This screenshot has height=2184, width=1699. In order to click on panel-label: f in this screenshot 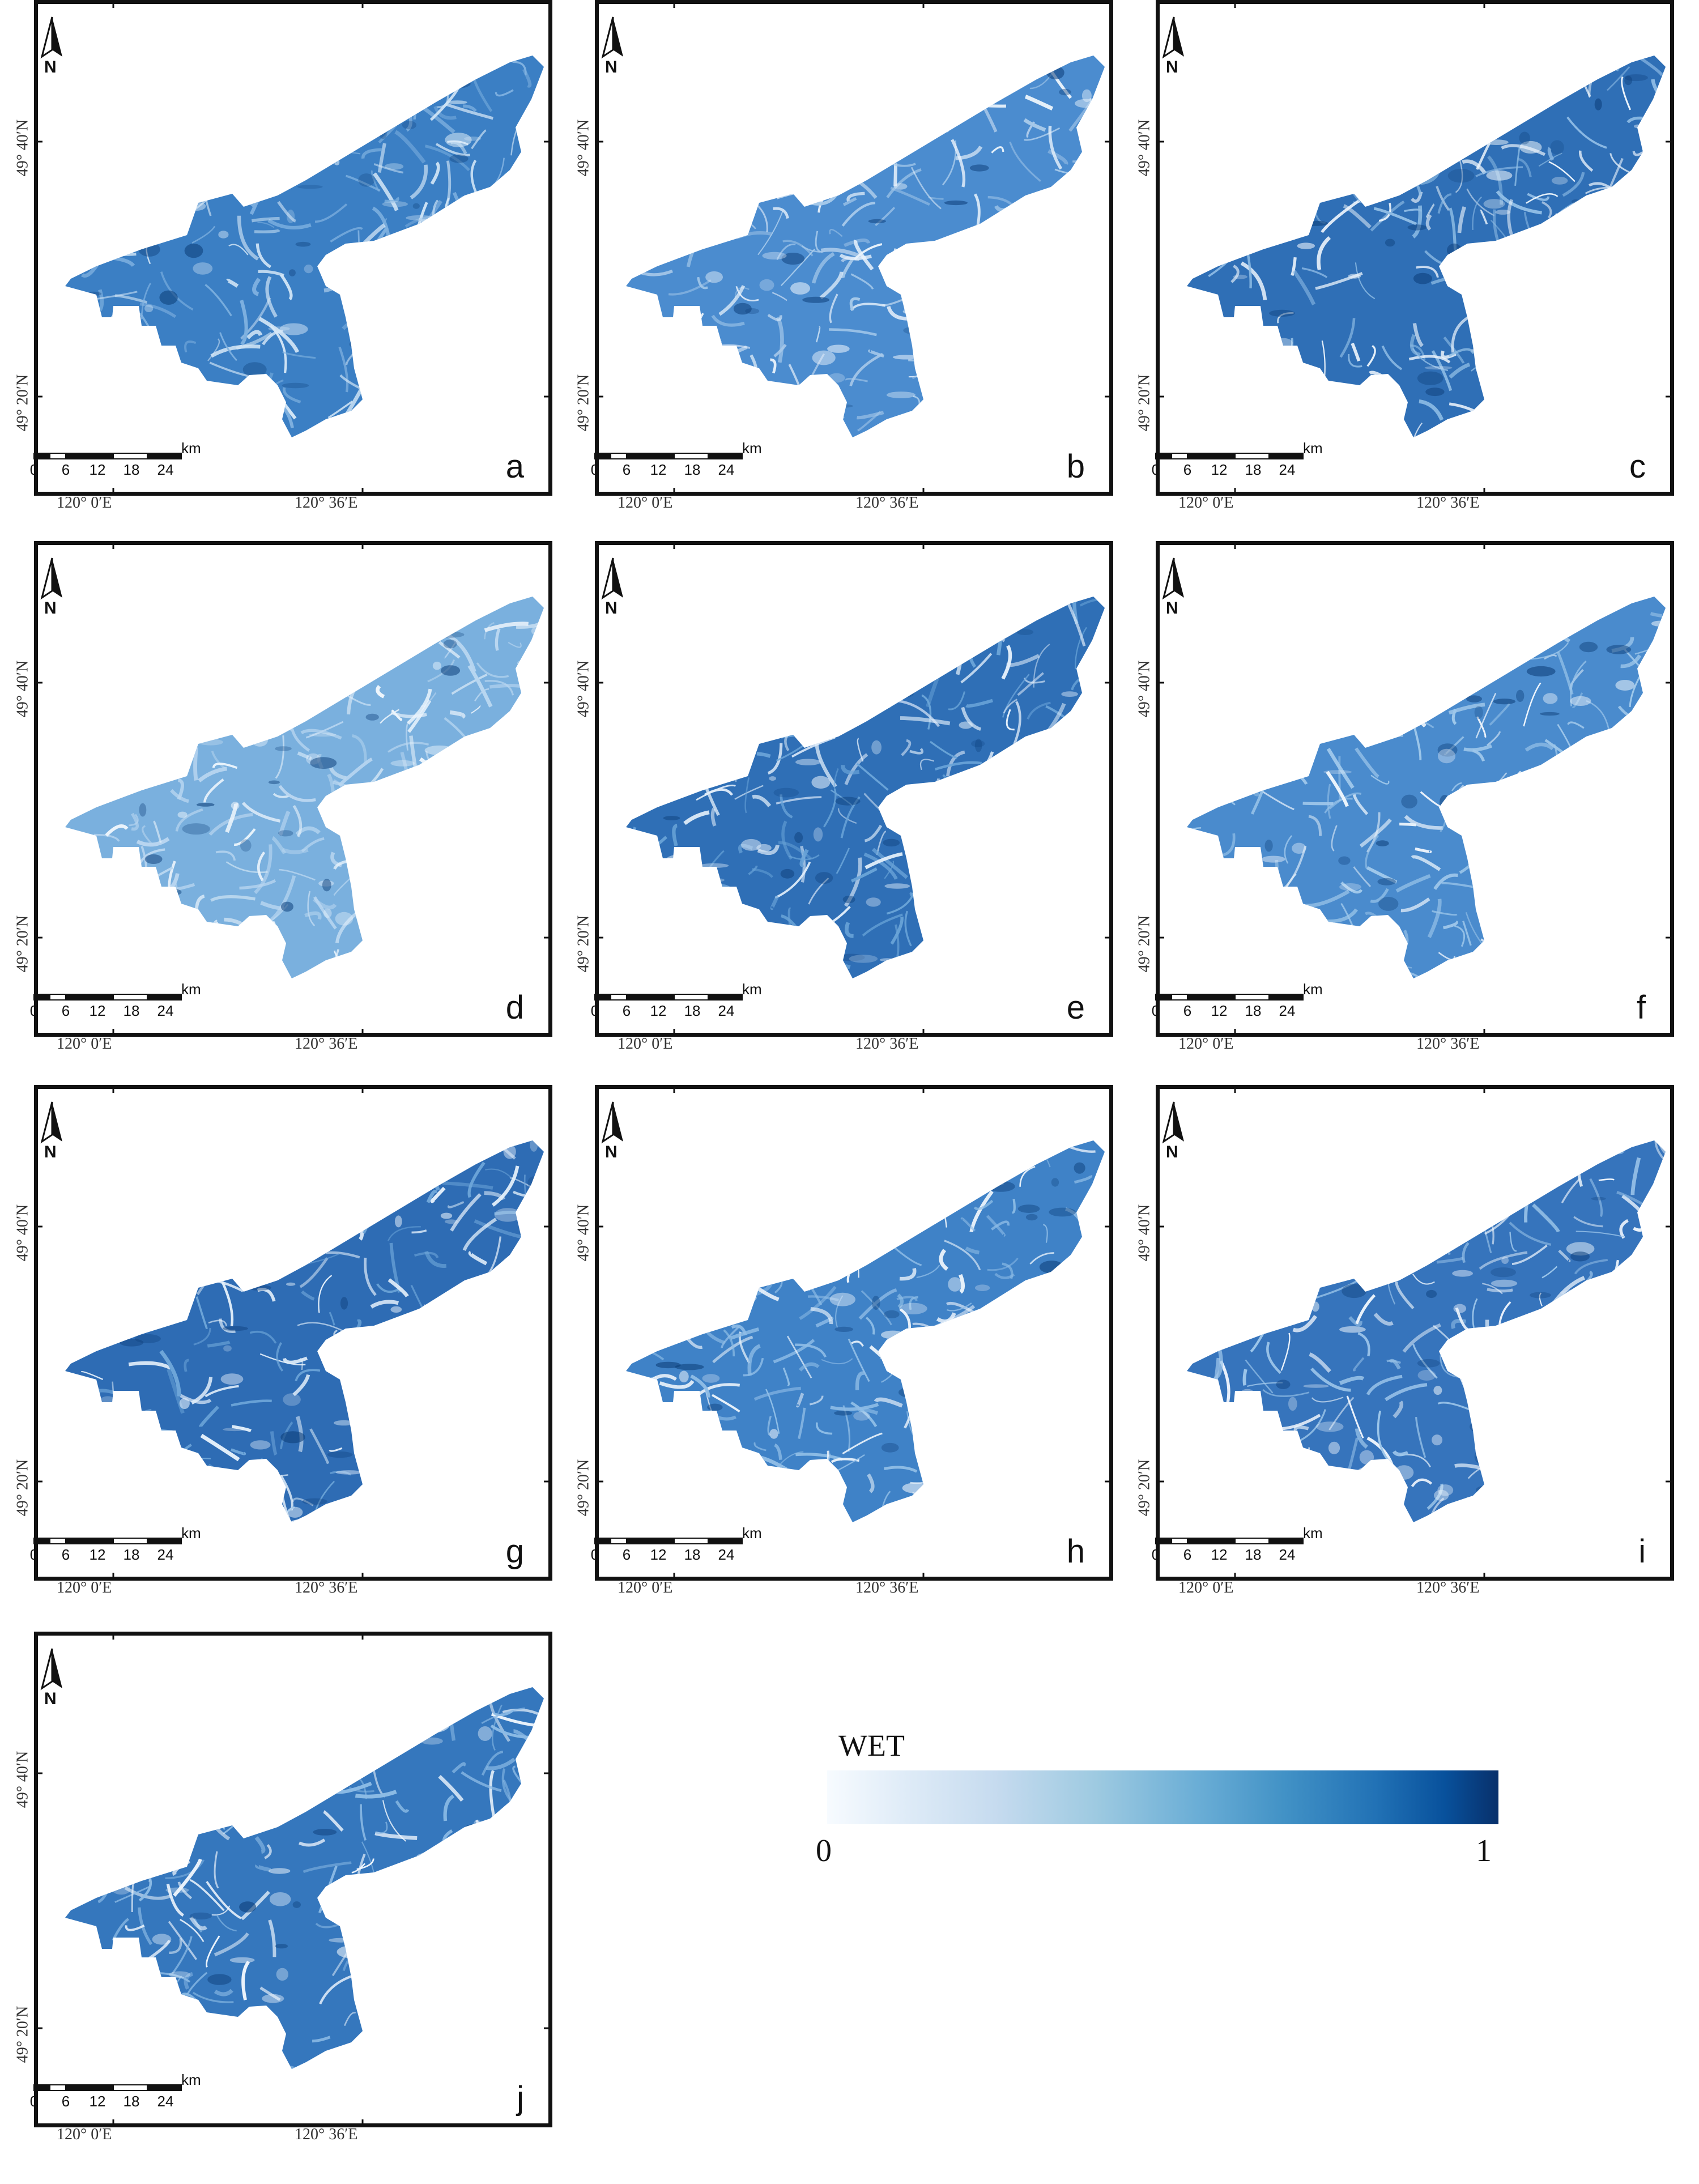, I will do `click(1641, 1007)`.